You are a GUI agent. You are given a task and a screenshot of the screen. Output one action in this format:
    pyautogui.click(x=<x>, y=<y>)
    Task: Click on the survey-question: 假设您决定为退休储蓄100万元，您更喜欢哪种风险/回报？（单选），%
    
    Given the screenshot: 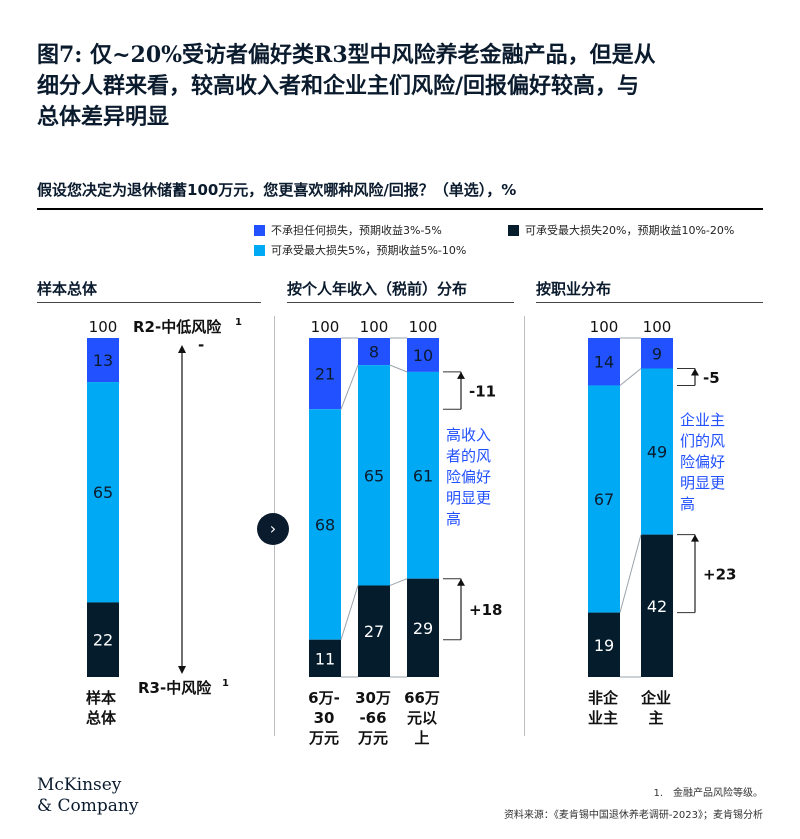 What is the action you would take?
    pyautogui.click(x=277, y=190)
    